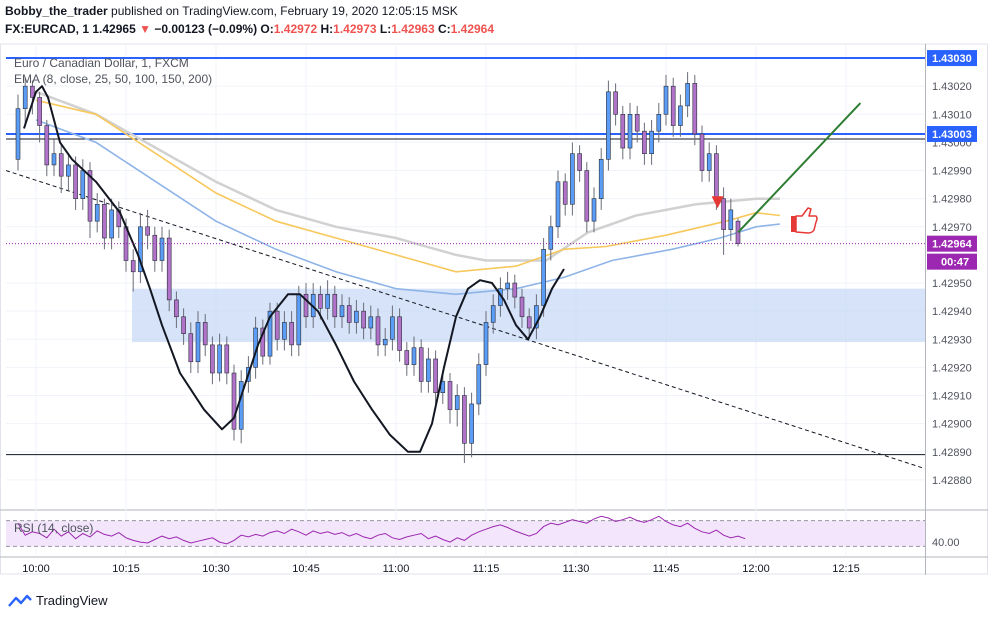 This screenshot has height=618, width=988. Describe the element at coordinates (952, 425) in the screenshot. I see `price-axis-label: 1.42900` at that location.